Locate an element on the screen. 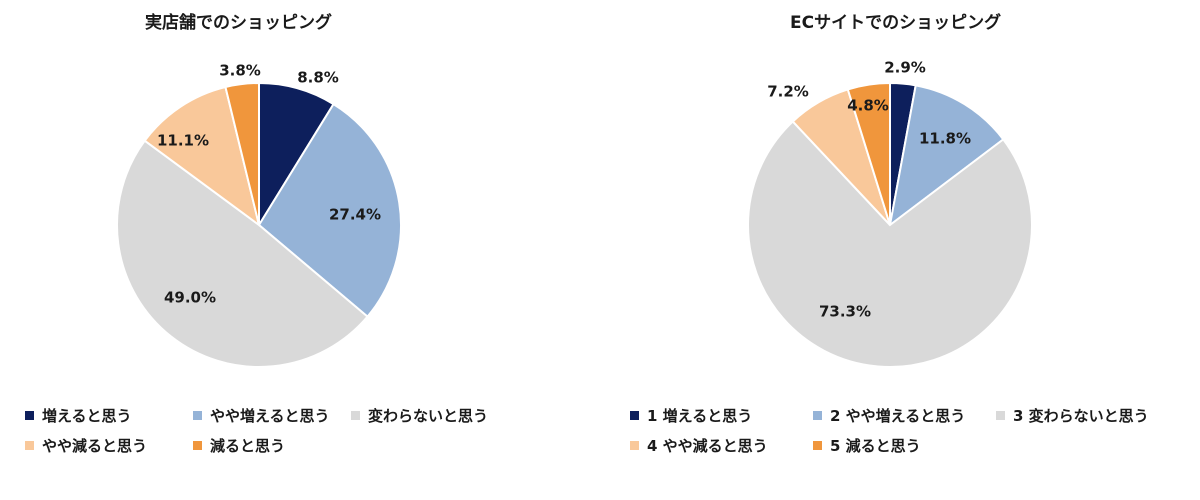  slice-data-label: 7.2% is located at coordinates (788, 92).